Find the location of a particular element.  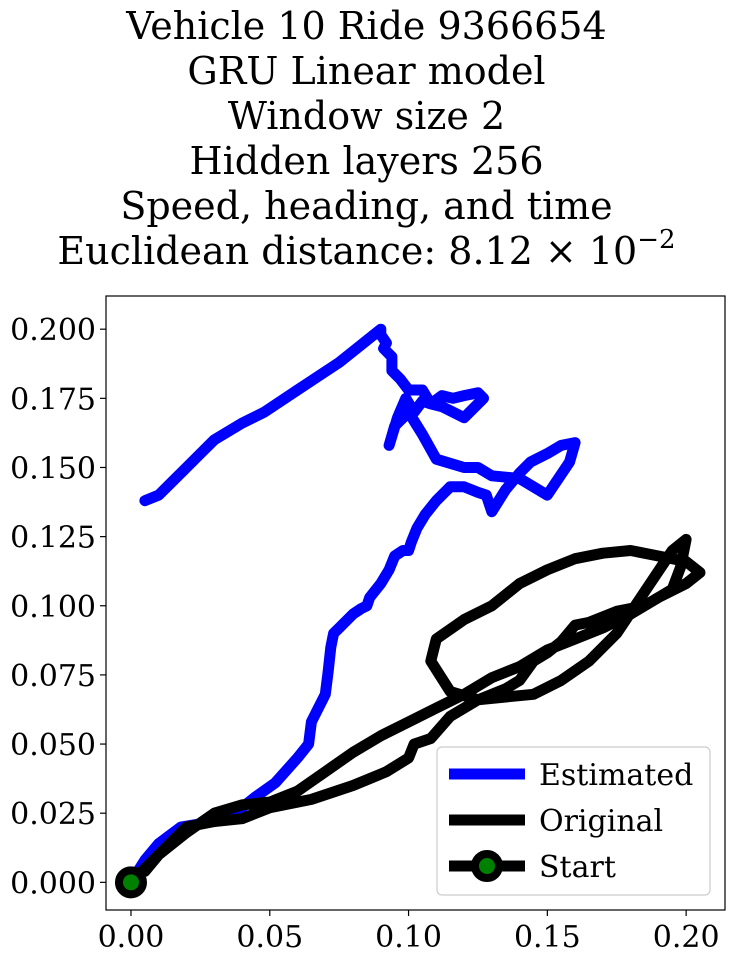

distance-prefix: Euclidean distance: 8.12 × 10 is located at coordinates (347, 251).